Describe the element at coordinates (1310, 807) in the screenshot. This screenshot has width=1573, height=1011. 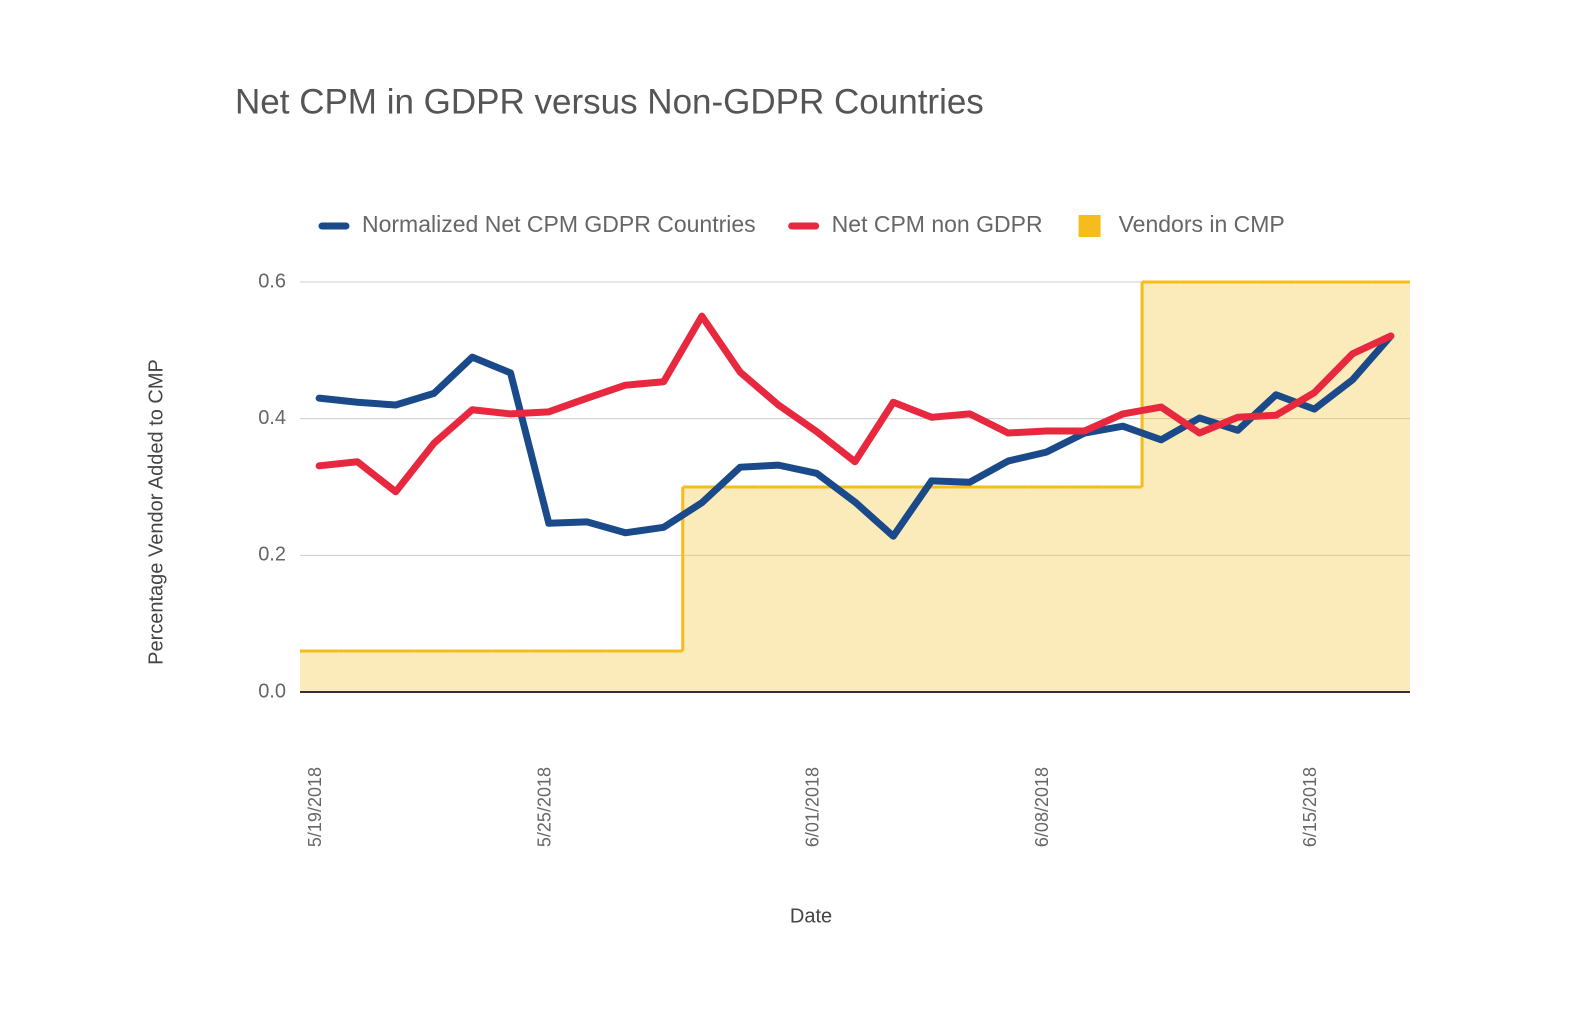
I see `x-tick-label: 6/15/2018` at that location.